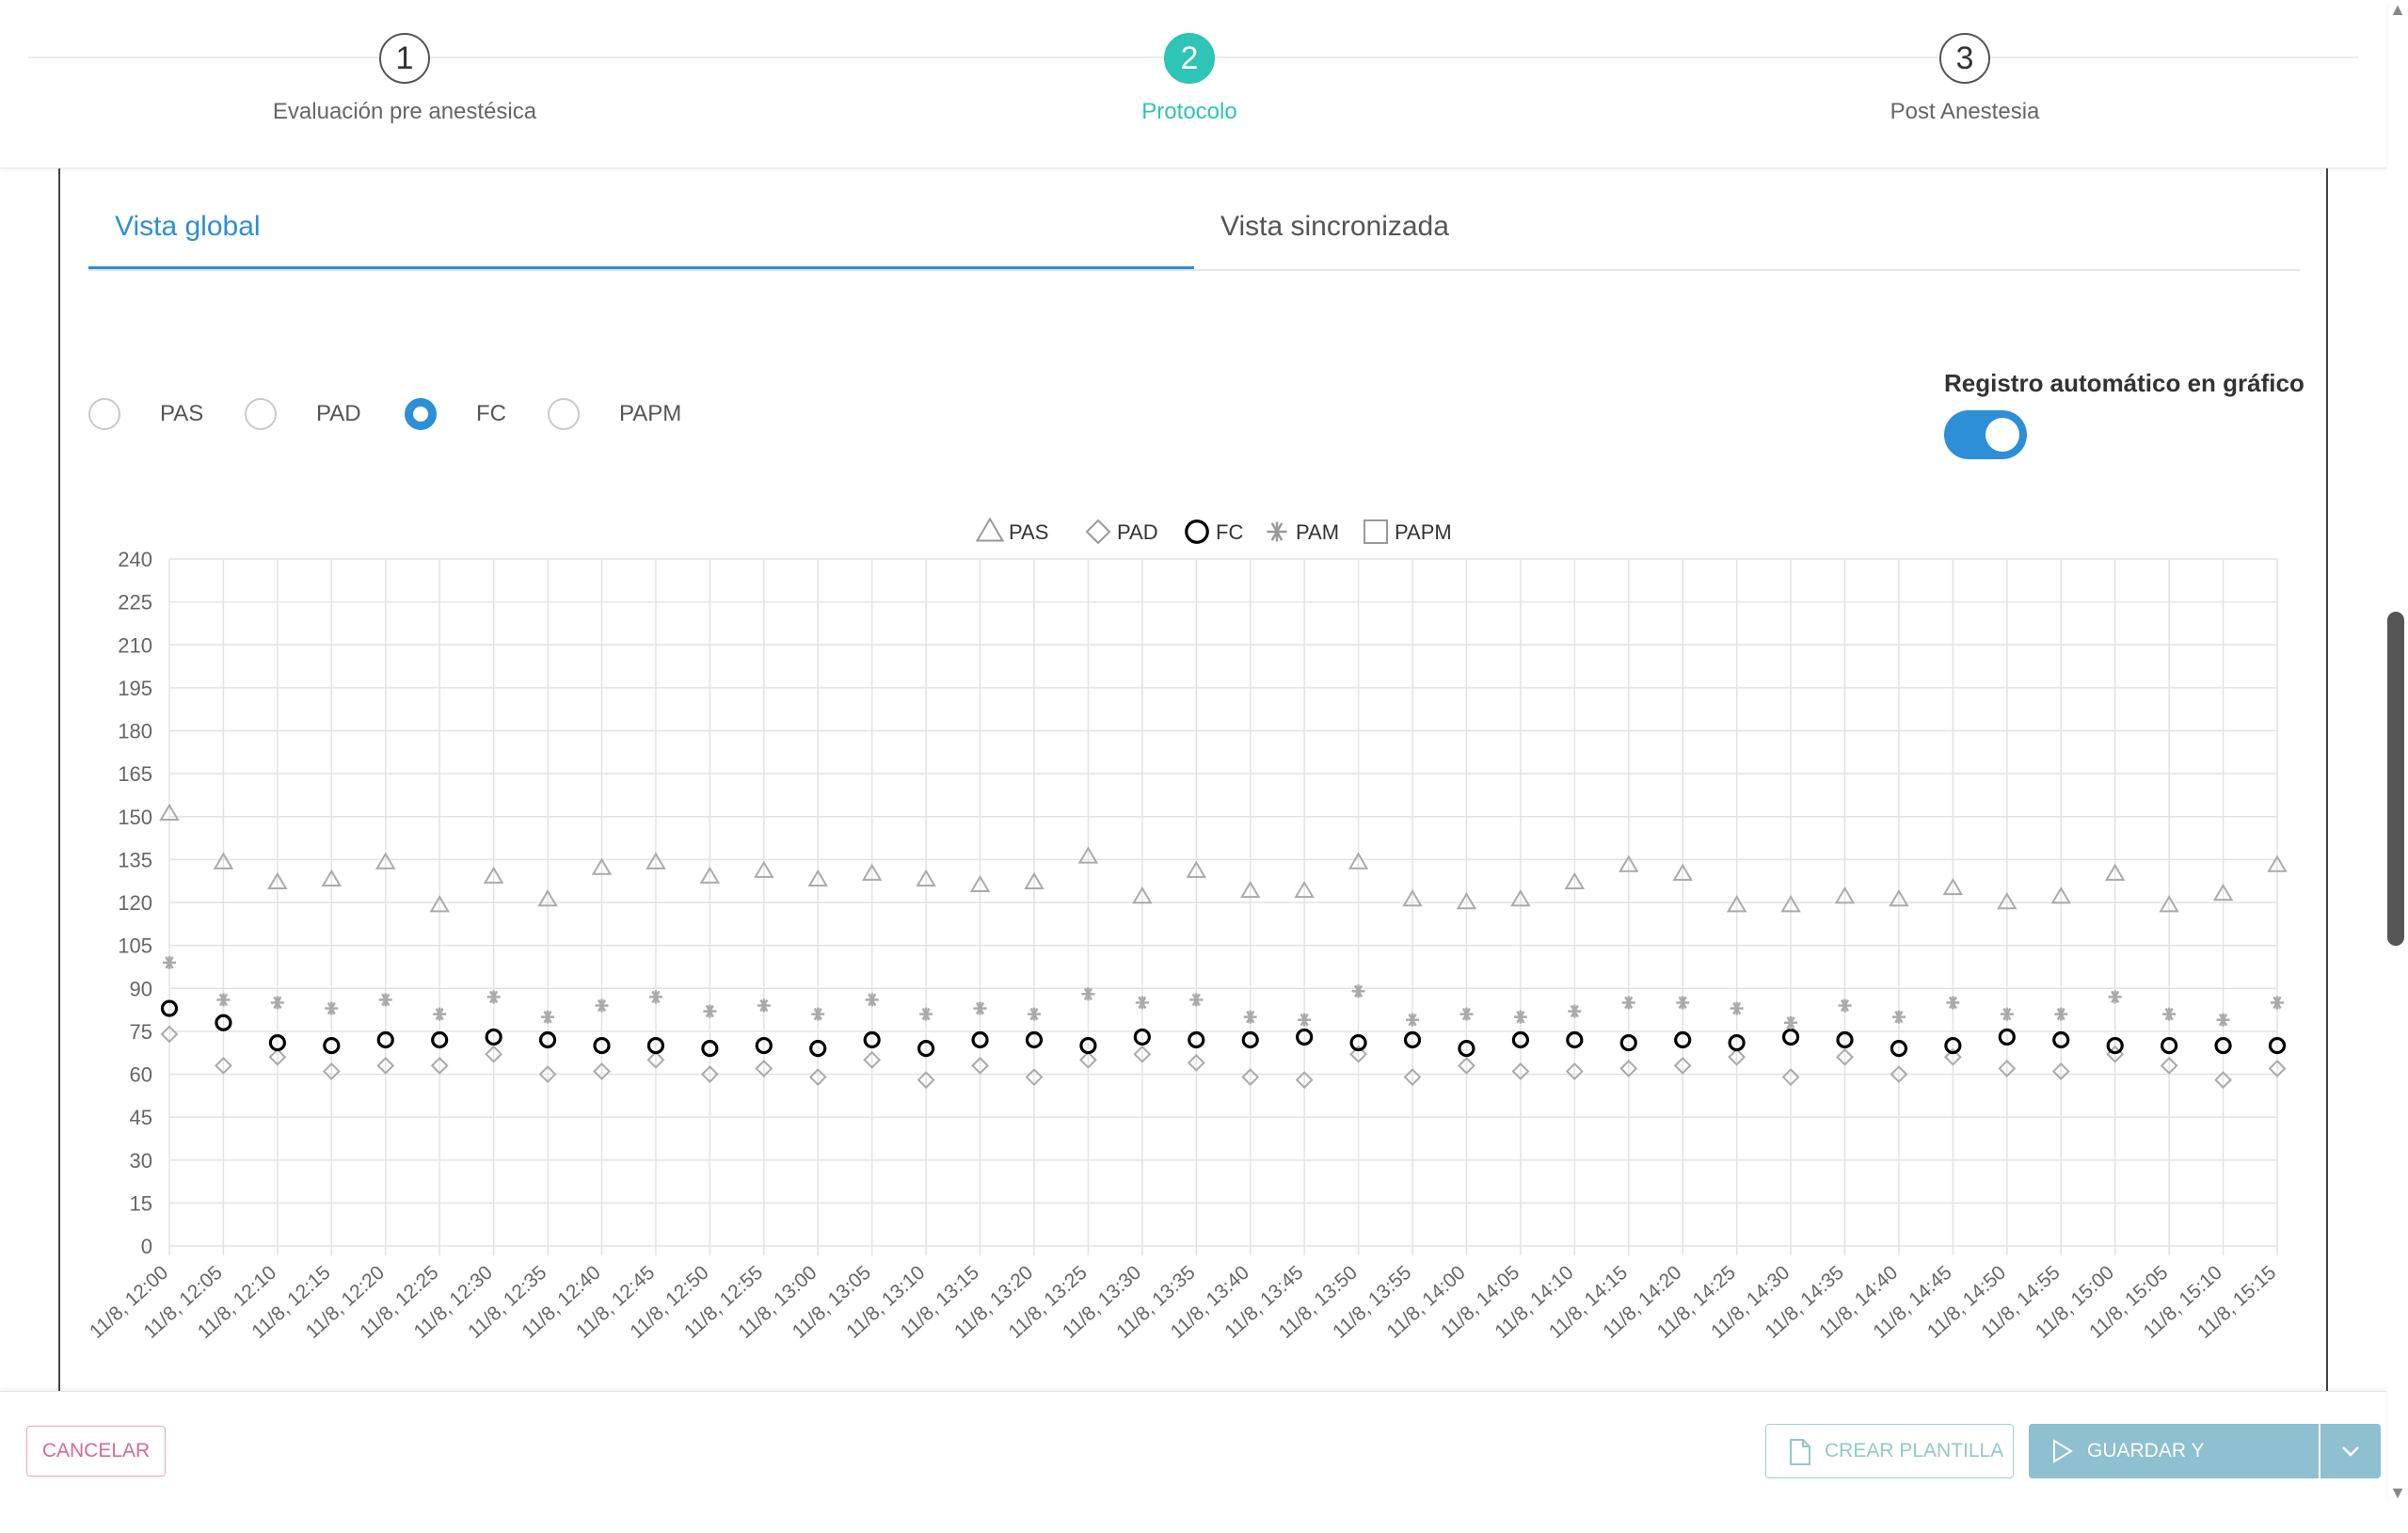 The image size is (2408, 1533). I want to click on scroll-down-icon: ▼, so click(2397, 1493).